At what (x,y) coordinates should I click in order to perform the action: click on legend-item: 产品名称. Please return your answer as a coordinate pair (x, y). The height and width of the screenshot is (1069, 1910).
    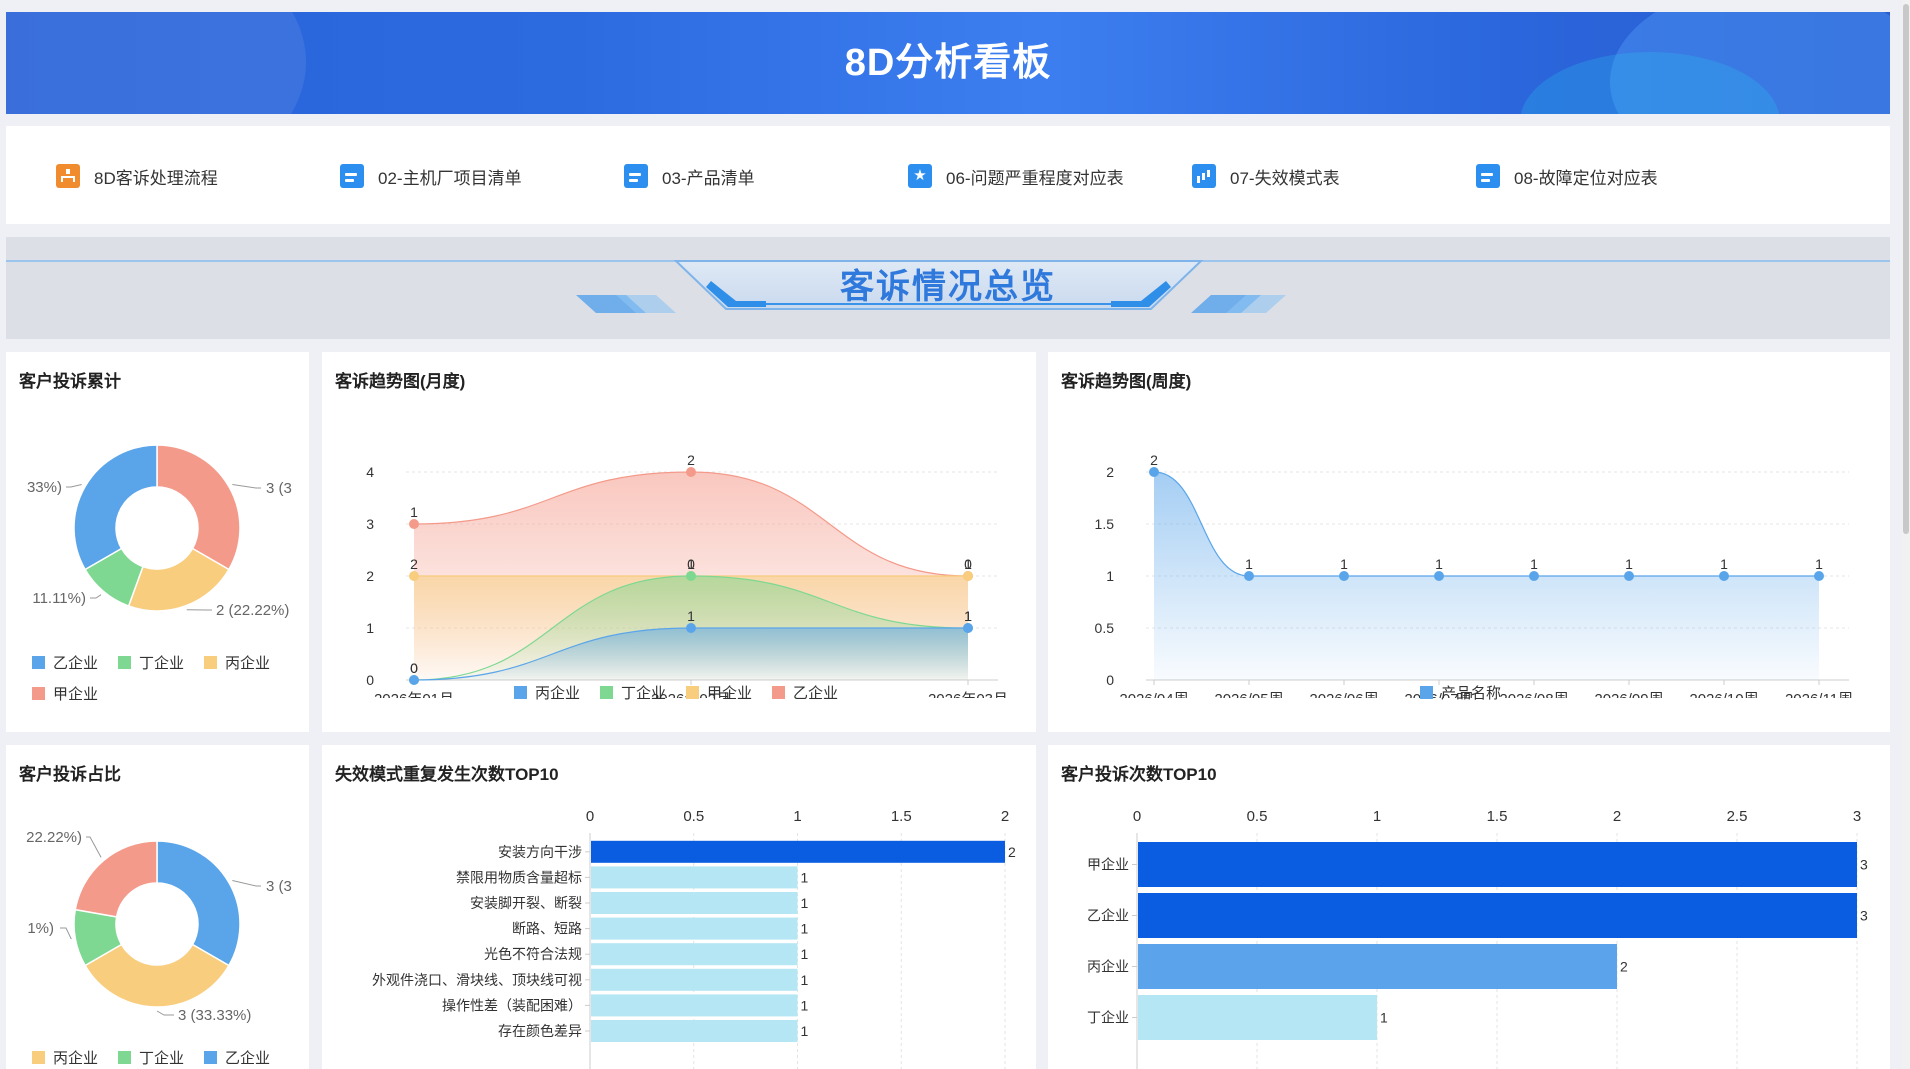
    Looking at the image, I should click on (1460, 692).